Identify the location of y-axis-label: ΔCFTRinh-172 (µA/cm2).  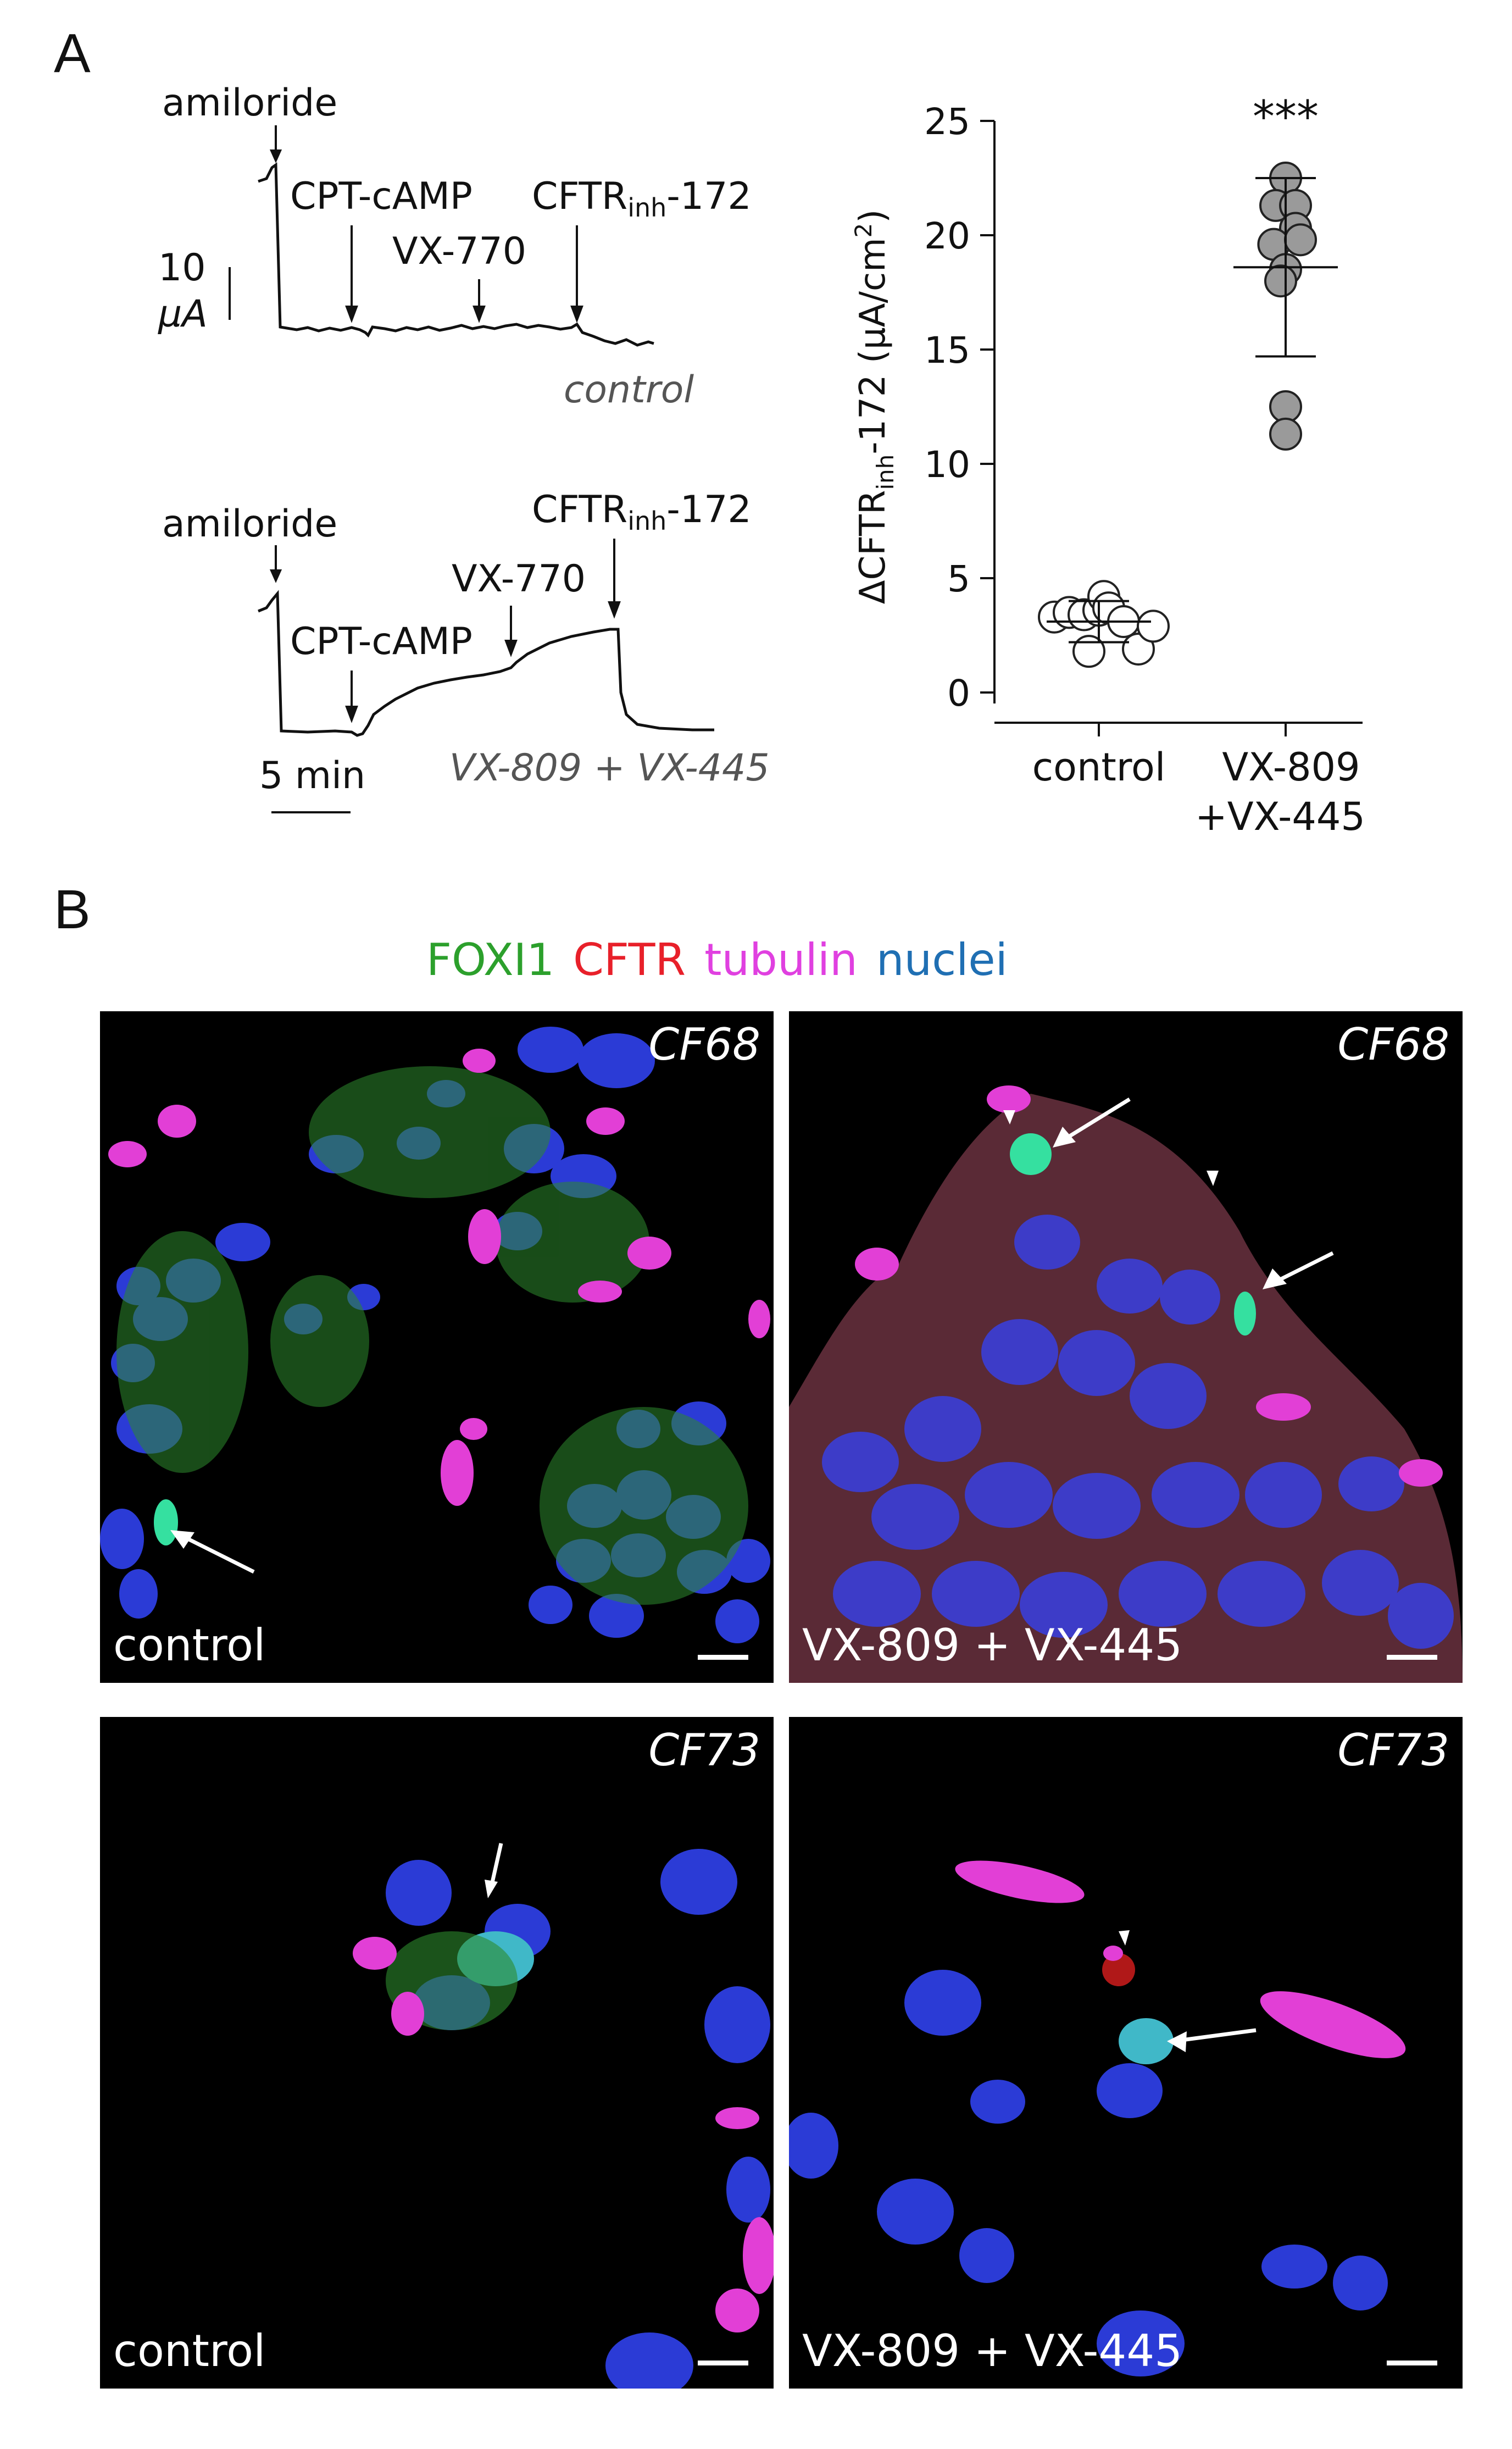
(874, 407).